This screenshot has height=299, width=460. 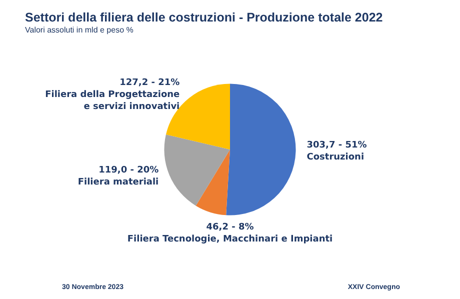 I want to click on chart-title: Settori della filiera delle costruzioni - Produzione totale 2022, so click(x=204, y=17).